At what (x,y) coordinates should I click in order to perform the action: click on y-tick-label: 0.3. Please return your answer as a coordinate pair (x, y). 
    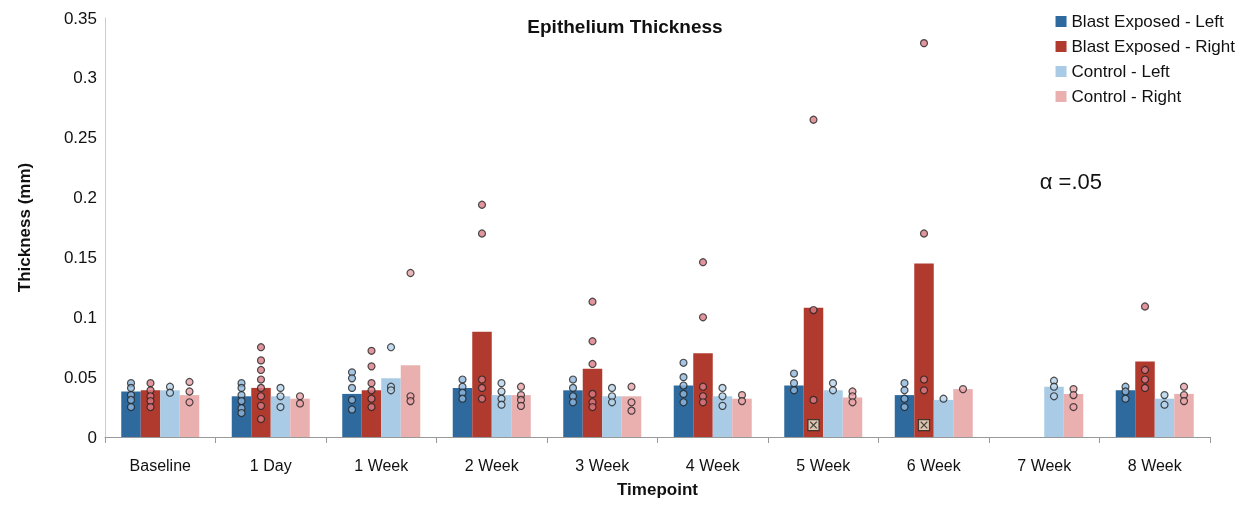
    Looking at the image, I should click on (85, 78).